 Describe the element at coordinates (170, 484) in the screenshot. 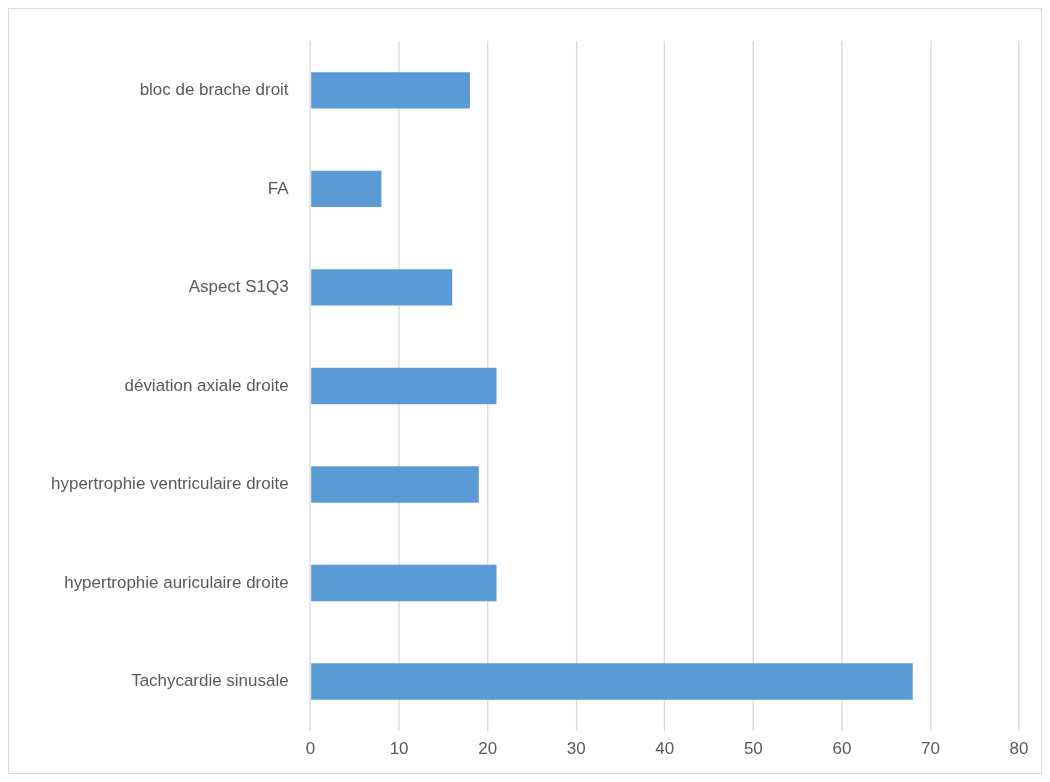

I see `y-tick-label: hypertrophie ventriculaire droite` at that location.